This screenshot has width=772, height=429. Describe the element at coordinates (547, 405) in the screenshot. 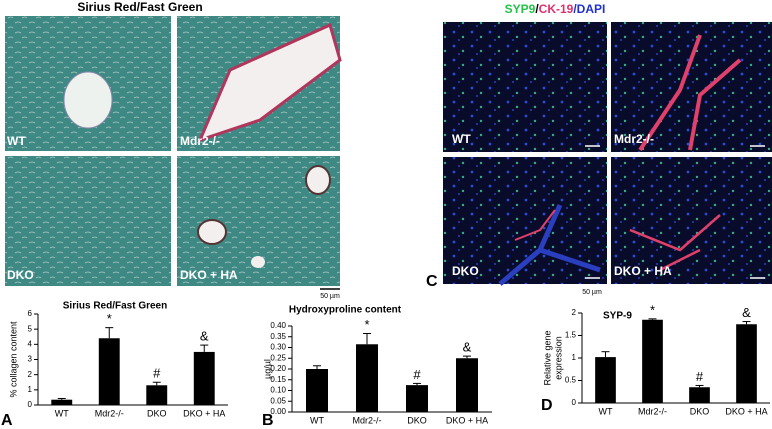

I see `panel-letter: D` at that location.